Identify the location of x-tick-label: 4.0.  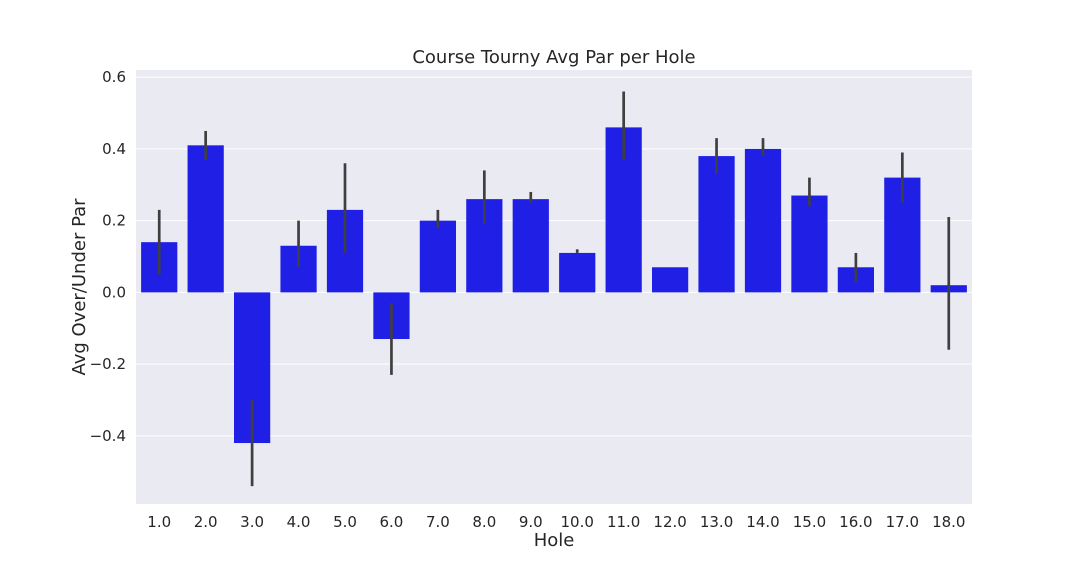
(299, 522).